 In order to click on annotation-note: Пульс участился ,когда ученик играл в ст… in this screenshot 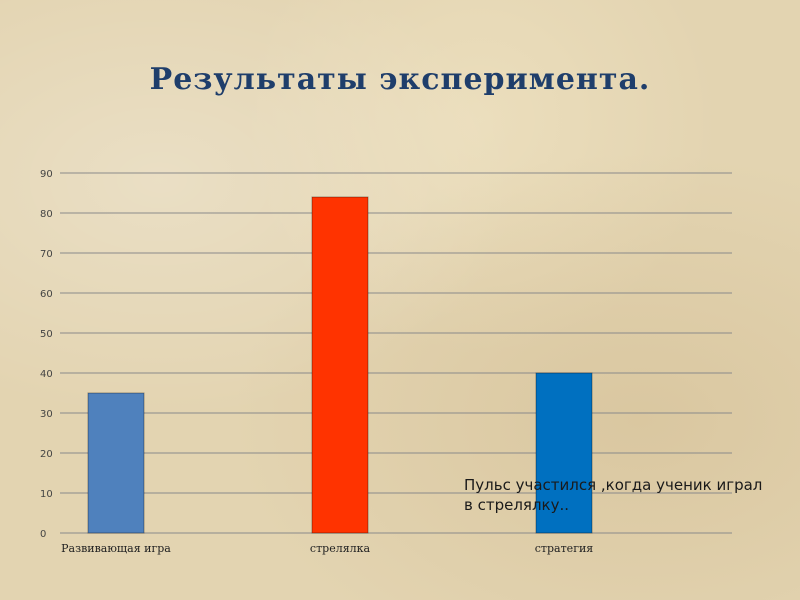, I will do `click(613, 495)`.